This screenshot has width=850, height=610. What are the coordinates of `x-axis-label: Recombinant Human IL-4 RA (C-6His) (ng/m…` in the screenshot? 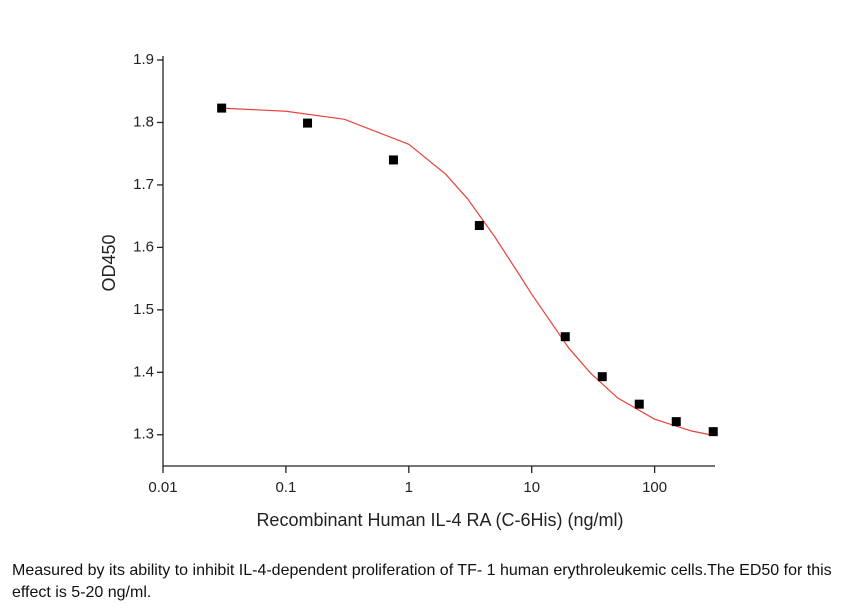 It's located at (439, 520).